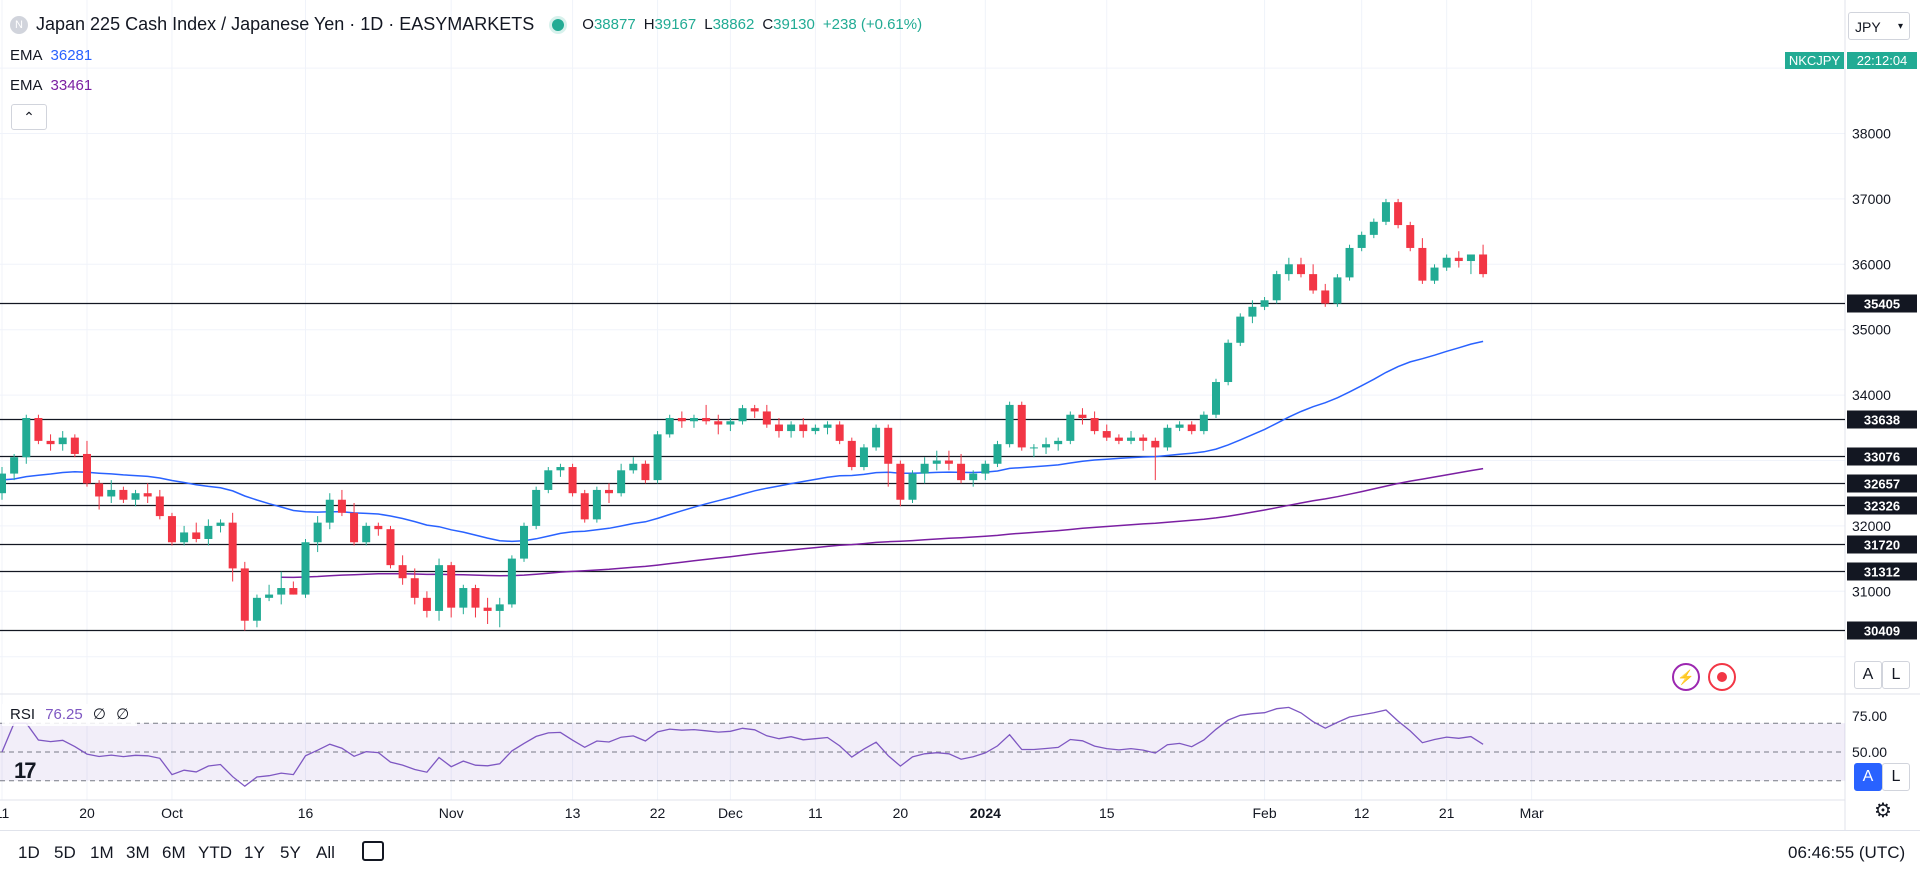 The height and width of the screenshot is (873, 1920). Describe the element at coordinates (1814, 60) in the screenshot. I see `symbol-tag: NKCJPY` at that location.